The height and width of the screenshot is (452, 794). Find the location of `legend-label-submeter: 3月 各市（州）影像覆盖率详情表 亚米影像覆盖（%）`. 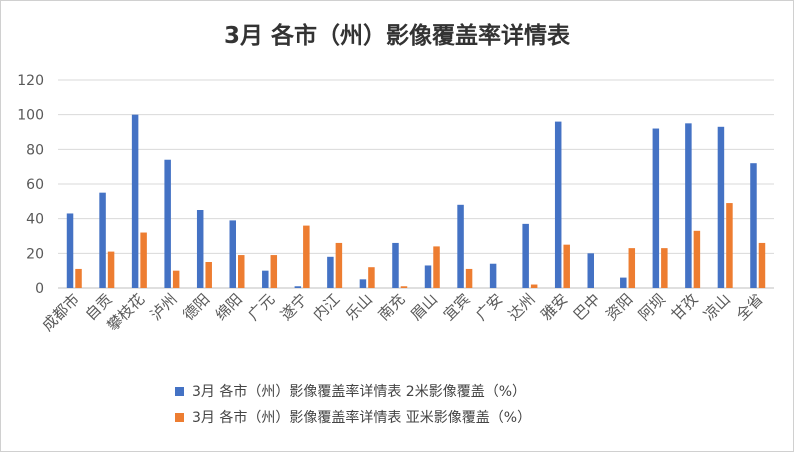

legend-label-submeter: 3月 各市（州）影像覆盖率详情表 亚米影像覆盖（%） is located at coordinates (362, 418).